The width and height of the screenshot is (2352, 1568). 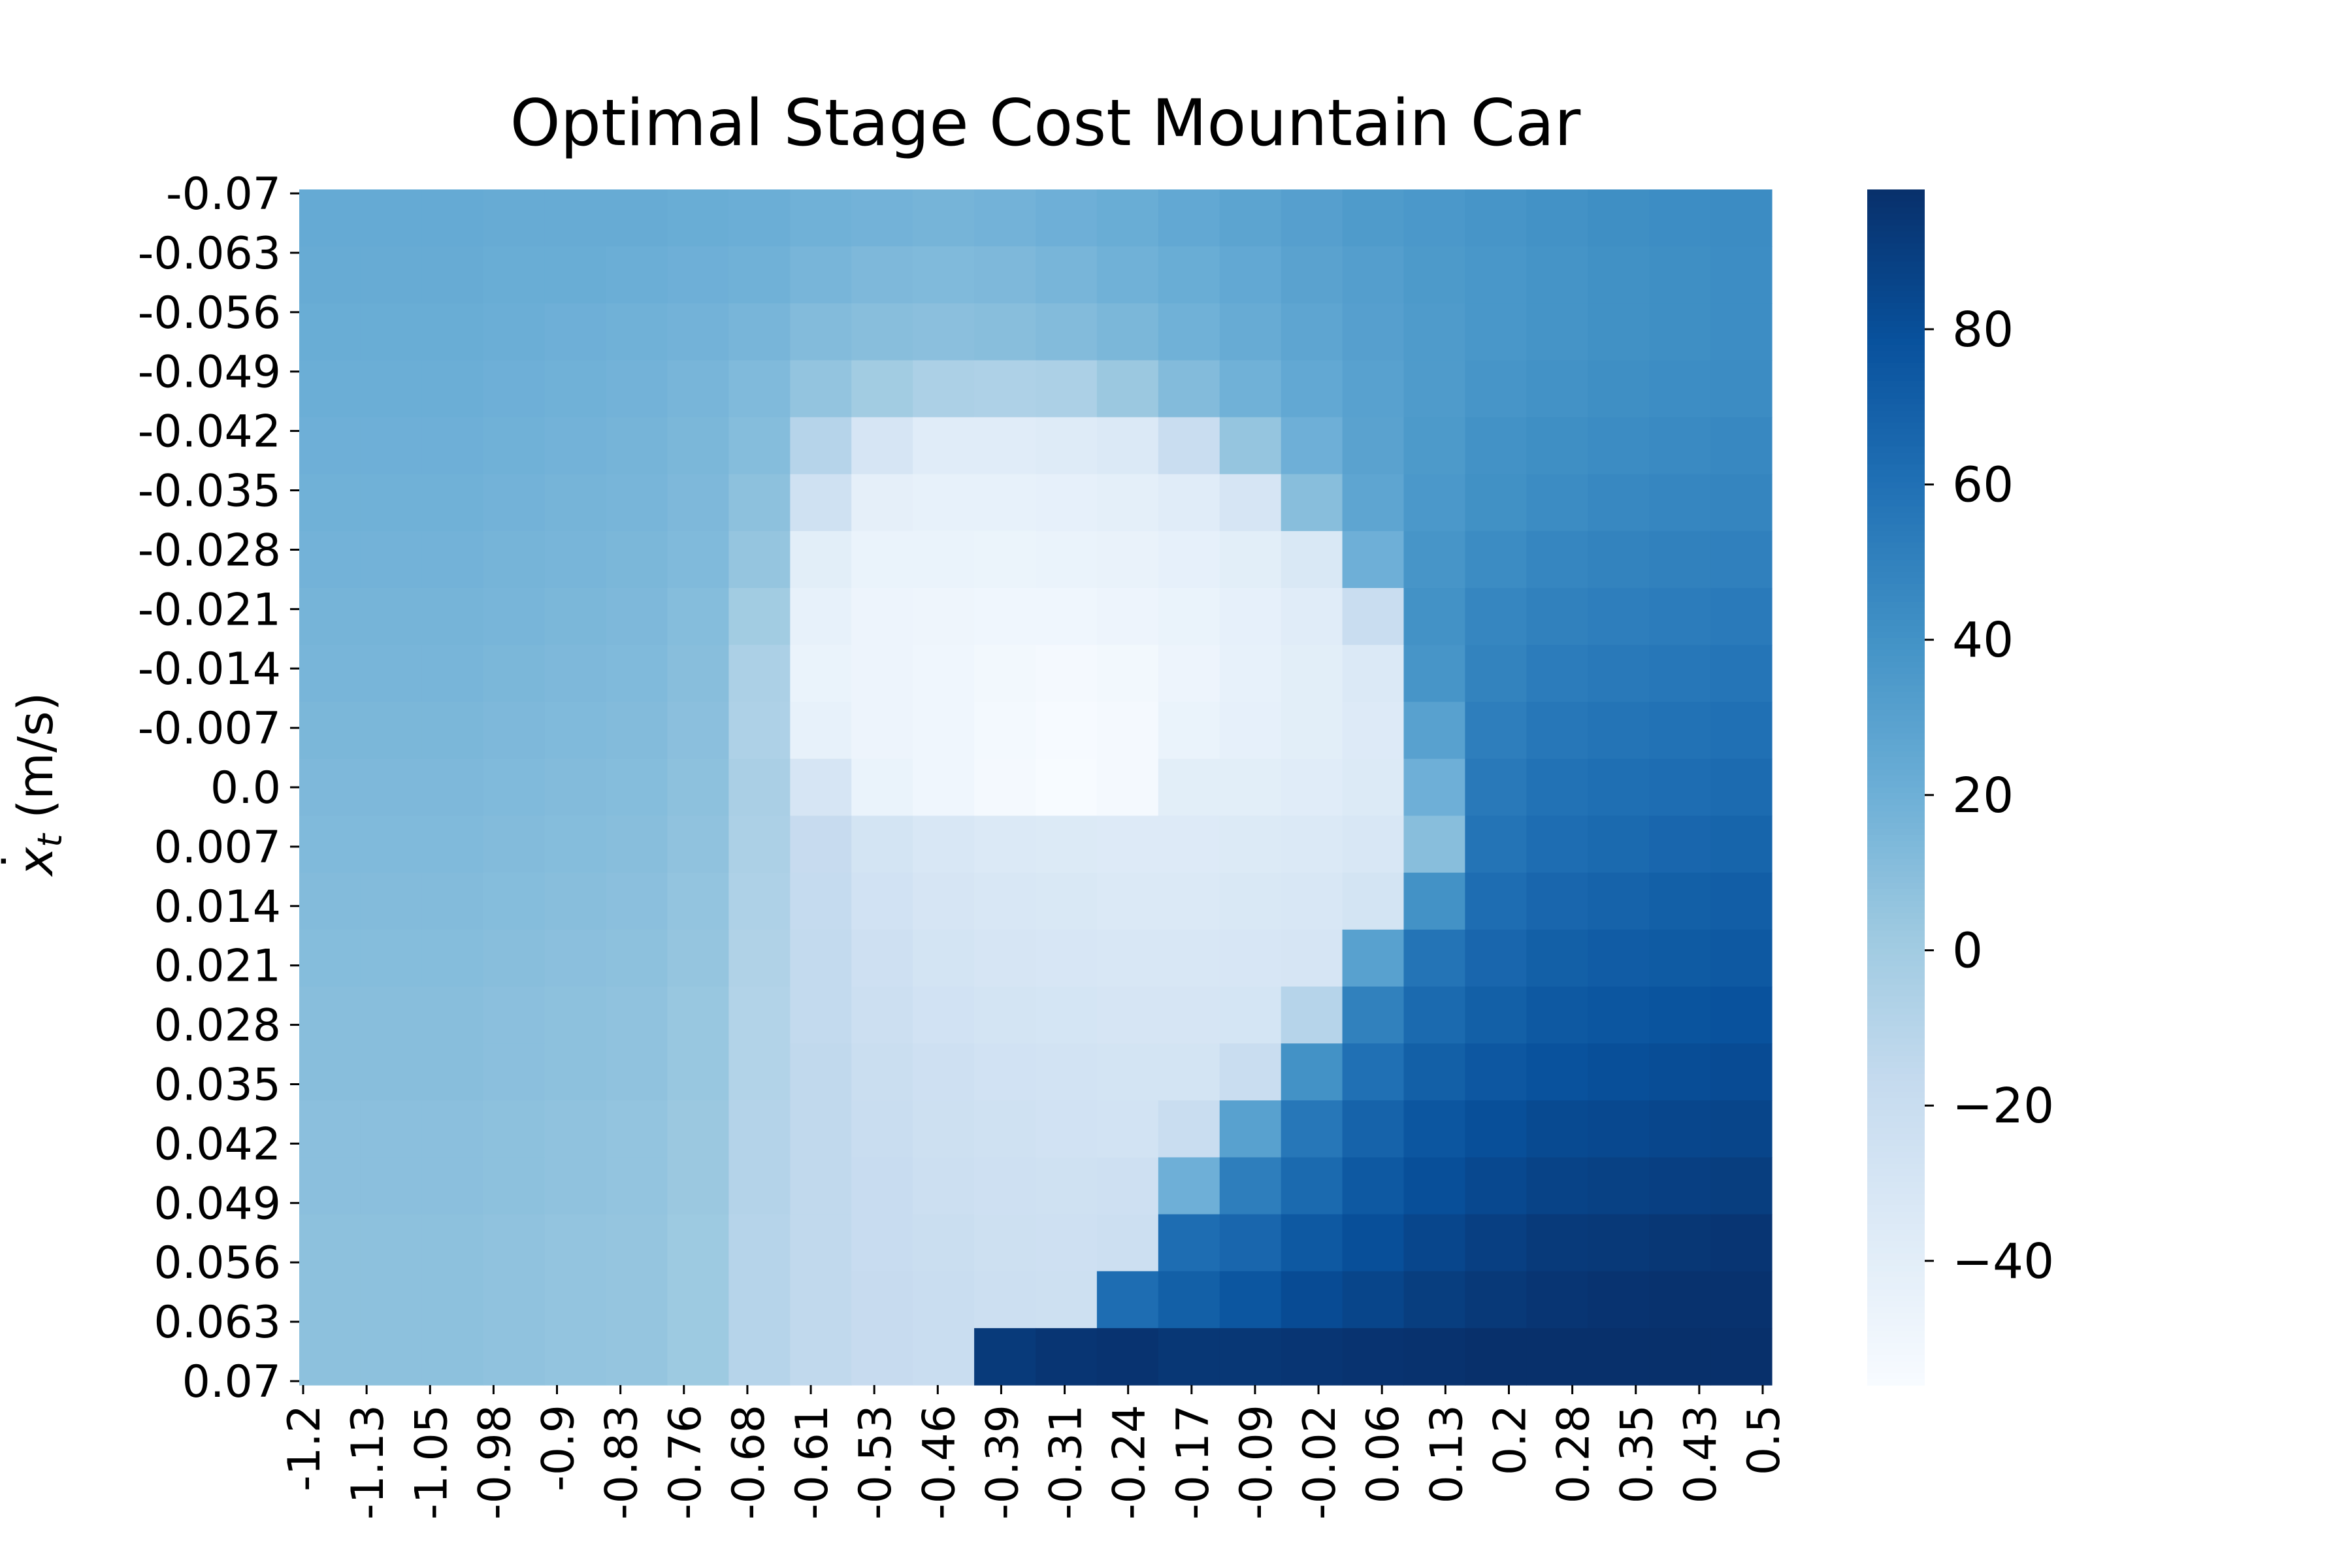 I want to click on y-tick-label: -0.042, so click(x=209, y=432).